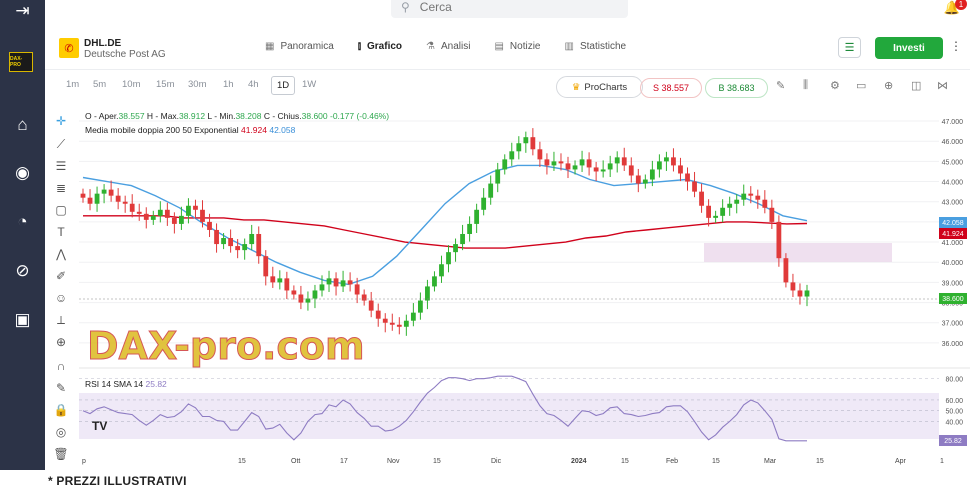 This screenshot has width=970, height=491. What do you see at coordinates (916, 86) in the screenshot?
I see `screenshot-icon: ◫` at bounding box center [916, 86].